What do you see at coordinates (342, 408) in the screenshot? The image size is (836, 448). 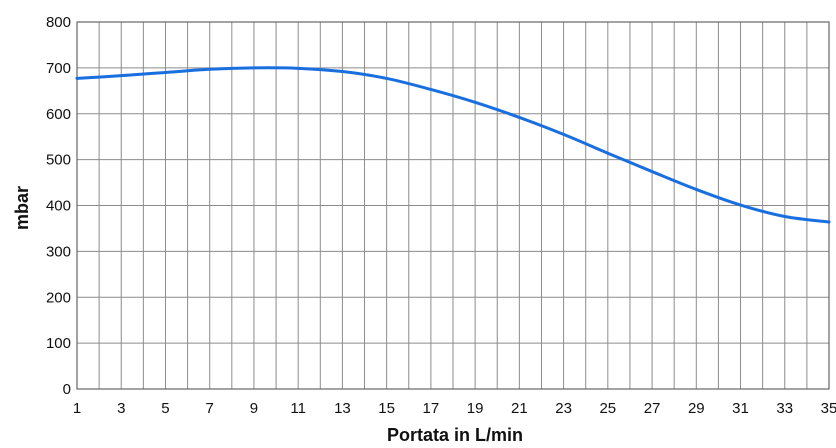 I see `x-tick-label: 13` at bounding box center [342, 408].